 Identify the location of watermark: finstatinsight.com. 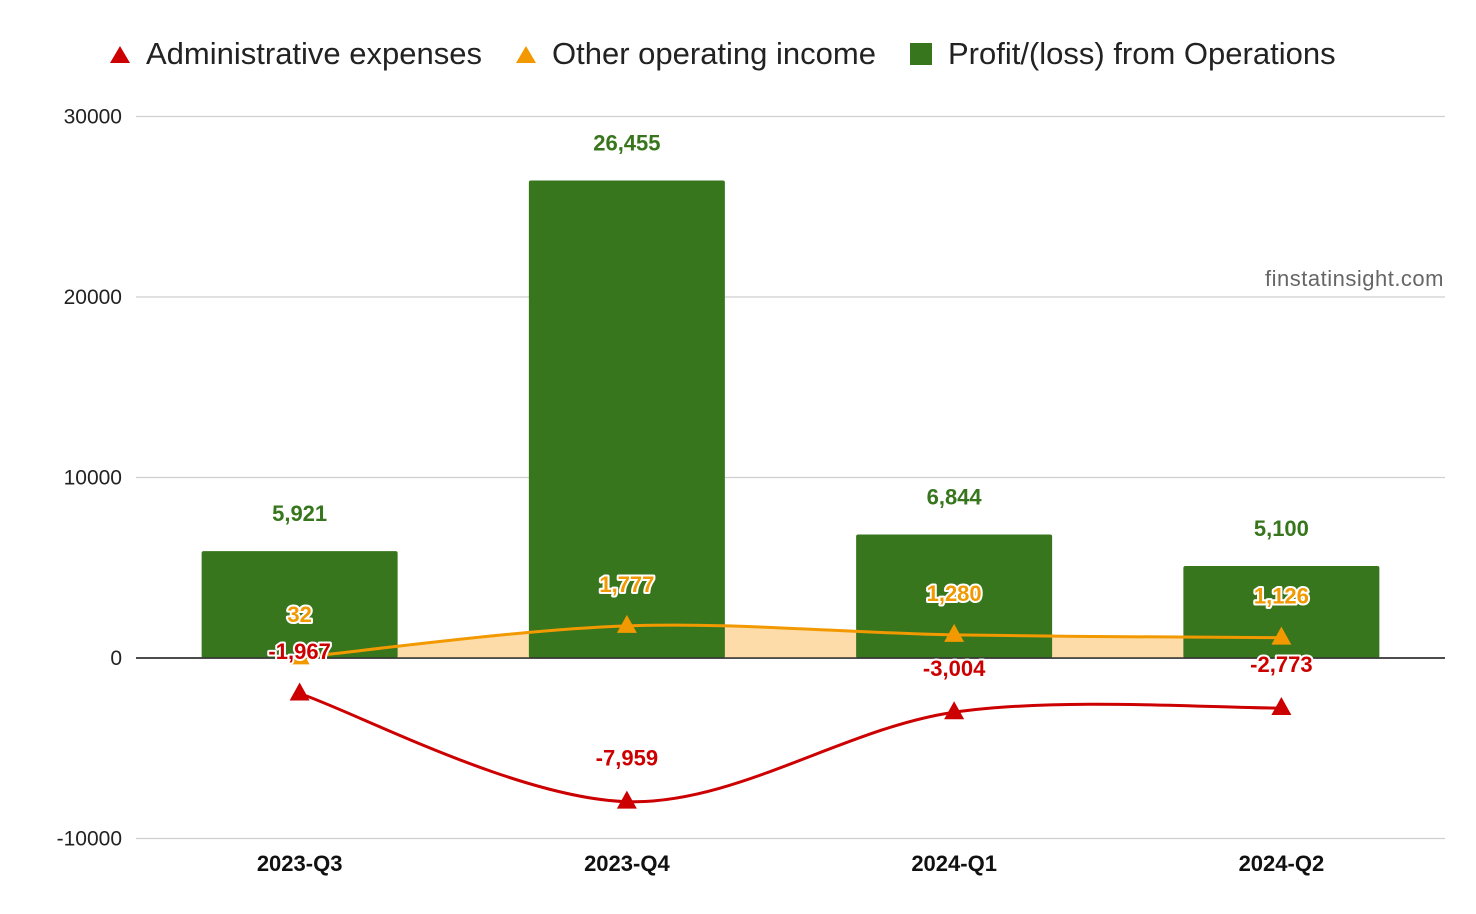
(1354, 278).